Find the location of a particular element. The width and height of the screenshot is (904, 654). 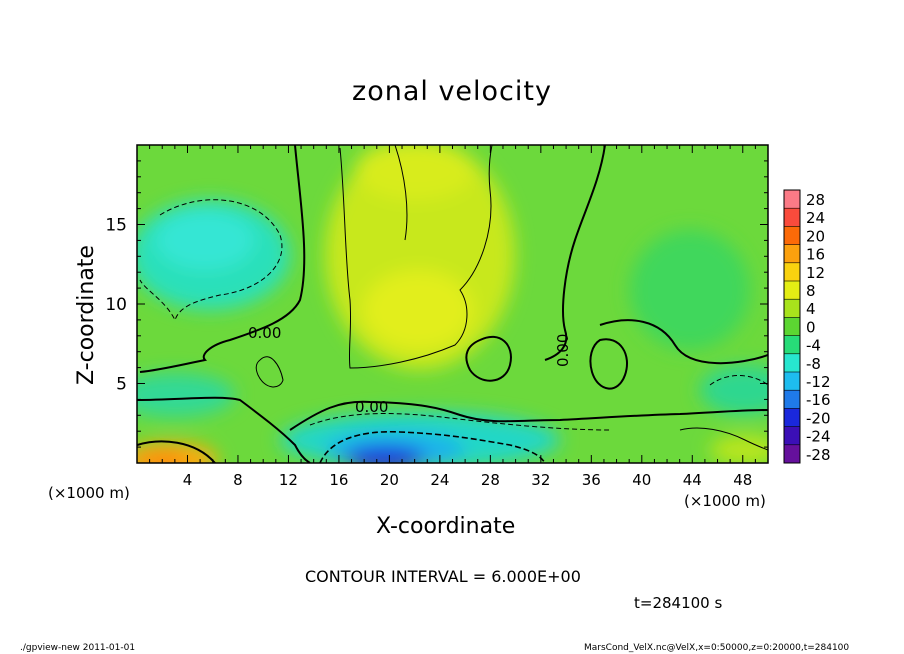

field-left-negative-band is located at coordinates (186, 395).